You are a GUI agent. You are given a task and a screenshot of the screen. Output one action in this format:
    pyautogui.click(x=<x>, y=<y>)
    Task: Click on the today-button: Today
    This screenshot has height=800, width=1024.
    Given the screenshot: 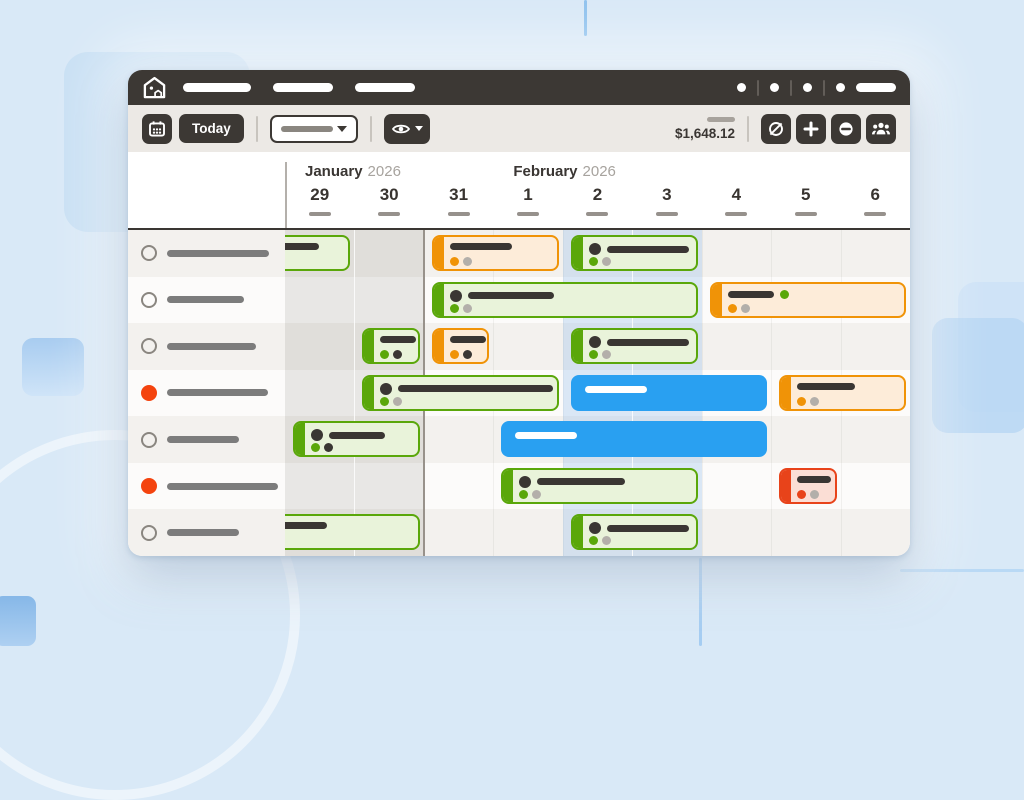 What is the action you would take?
    pyautogui.click(x=211, y=128)
    